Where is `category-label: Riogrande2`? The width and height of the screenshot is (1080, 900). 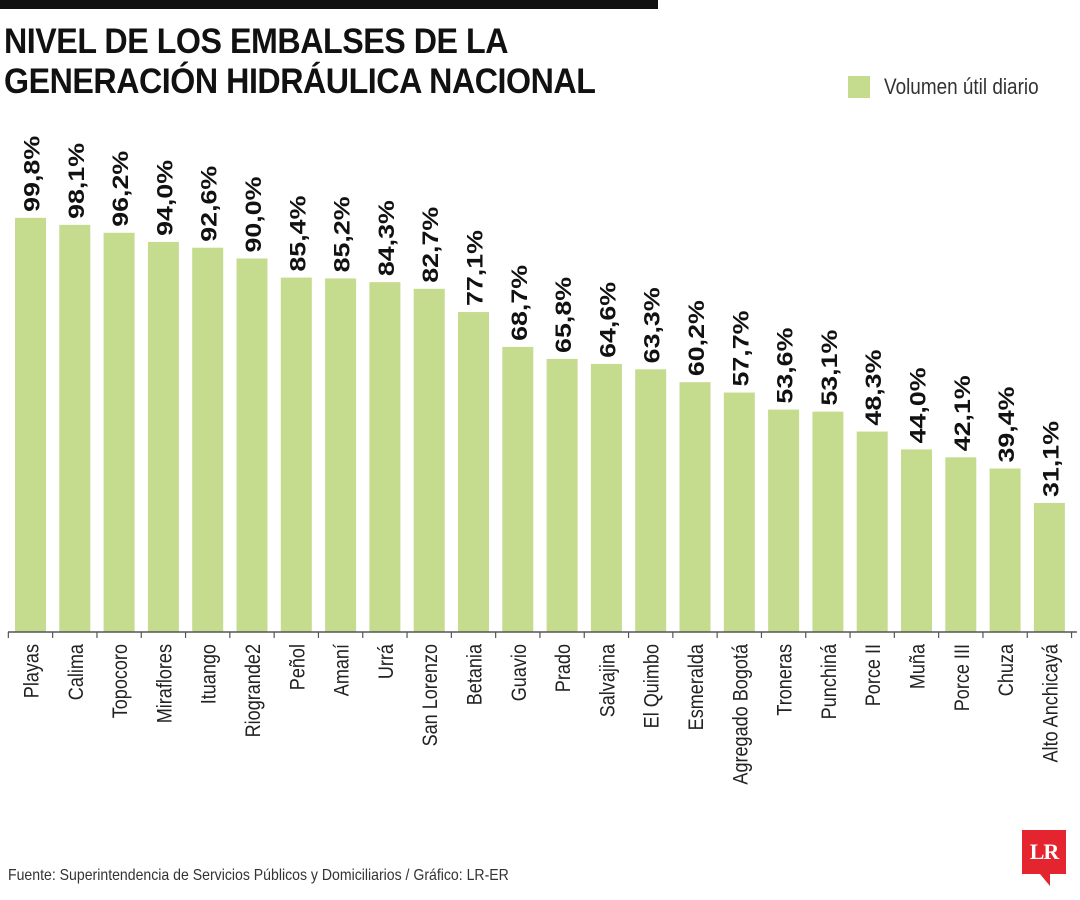
category-label: Riogrande2 is located at coordinates (253, 690).